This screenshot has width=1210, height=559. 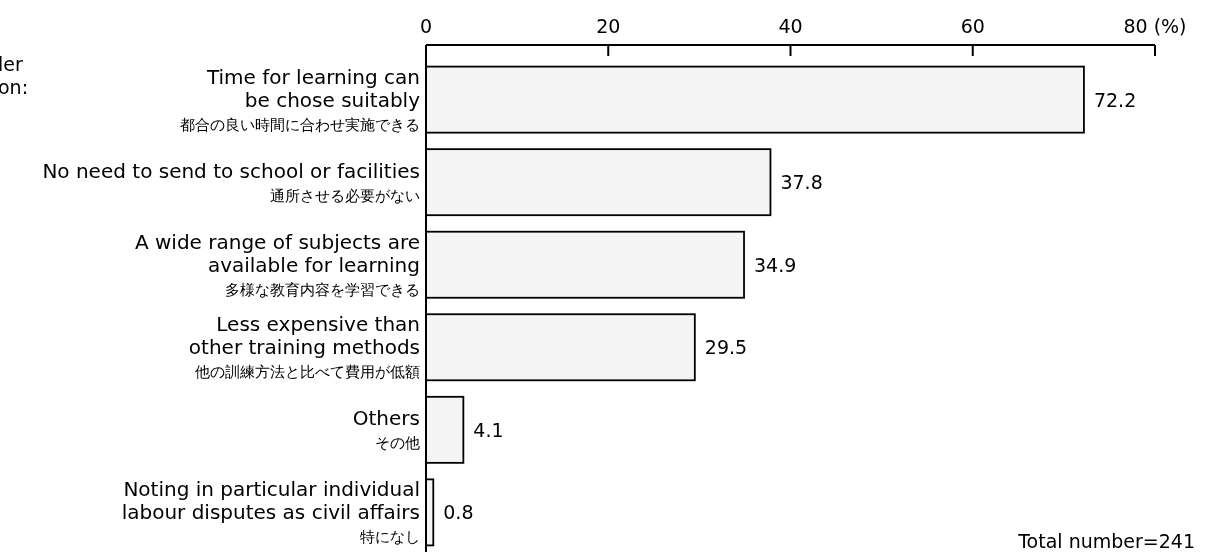 I want to click on x-tick-label: 40, so click(x=790, y=26).